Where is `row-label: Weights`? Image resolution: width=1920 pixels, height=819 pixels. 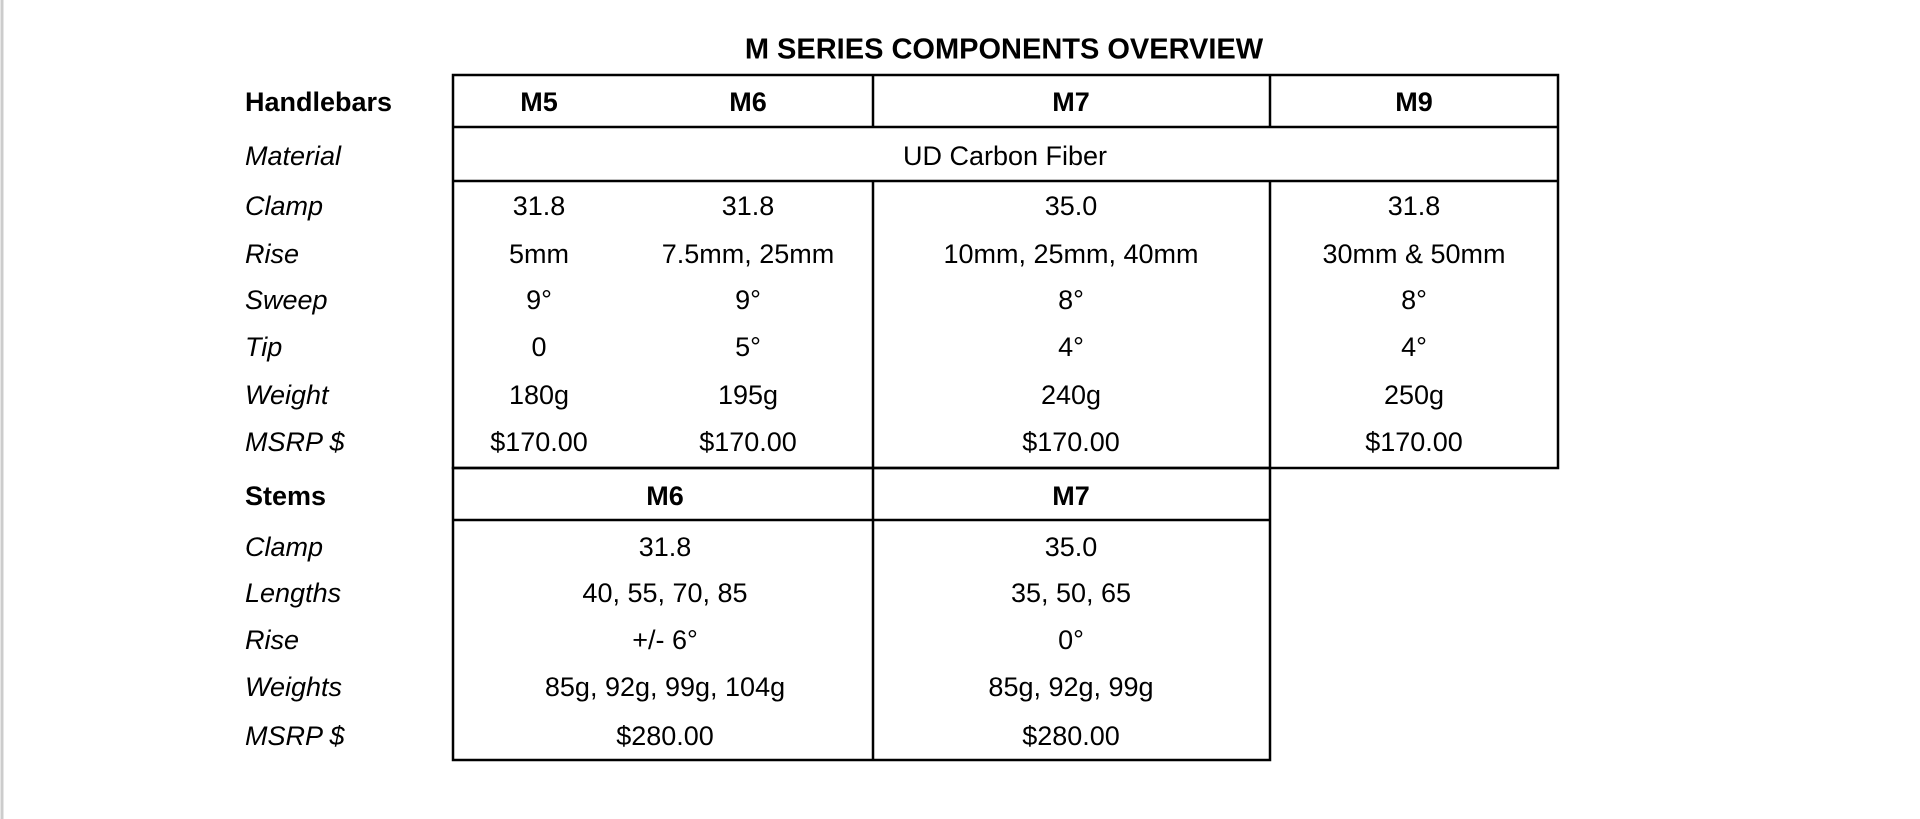 row-label: Weights is located at coordinates (293, 687).